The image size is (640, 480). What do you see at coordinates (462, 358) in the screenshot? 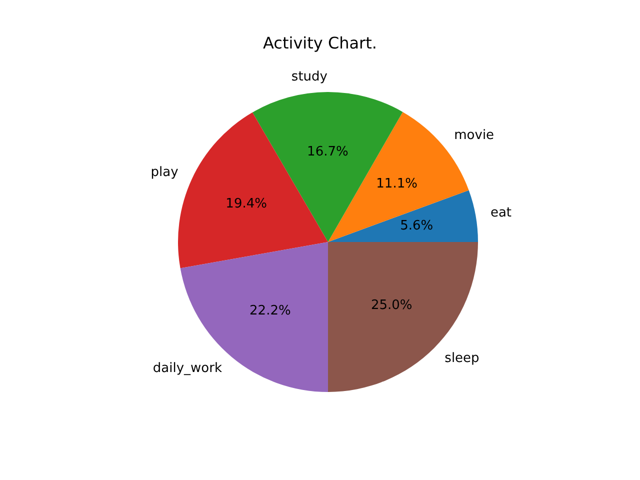
I see `slice-label: sleep` at bounding box center [462, 358].